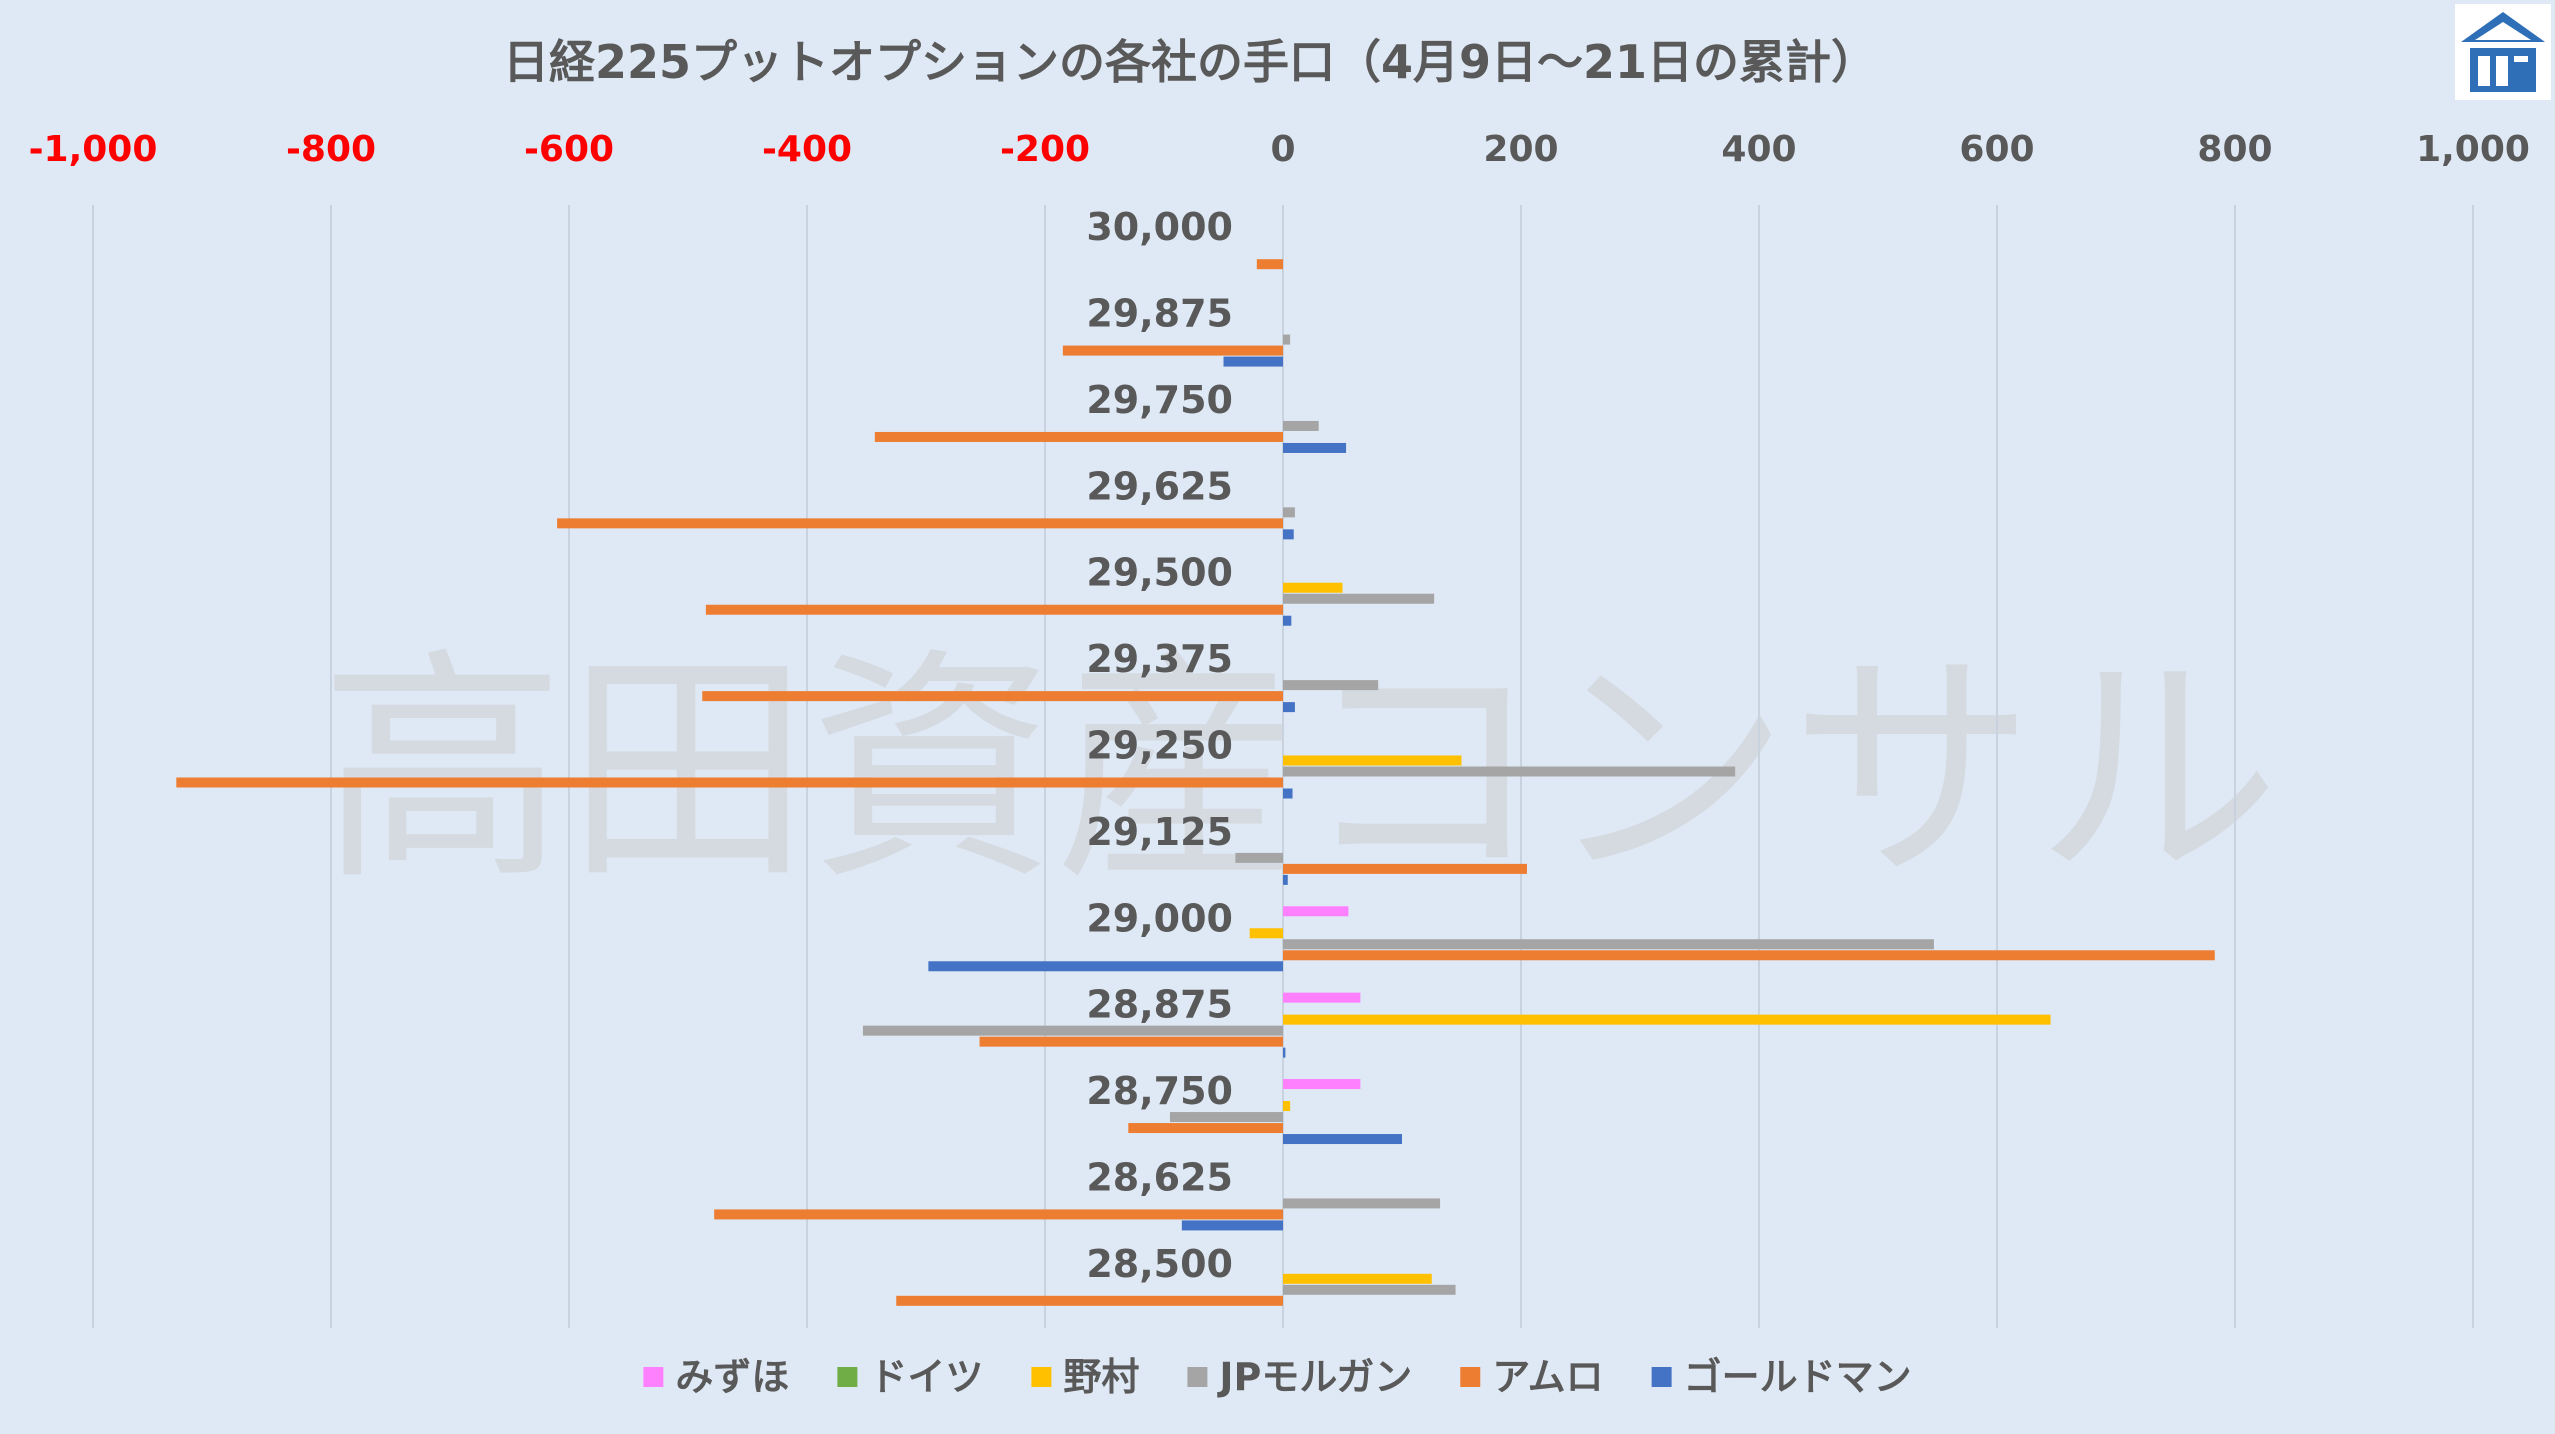  I want to click on bar-JPモルガン-29,125, so click(1259, 857).